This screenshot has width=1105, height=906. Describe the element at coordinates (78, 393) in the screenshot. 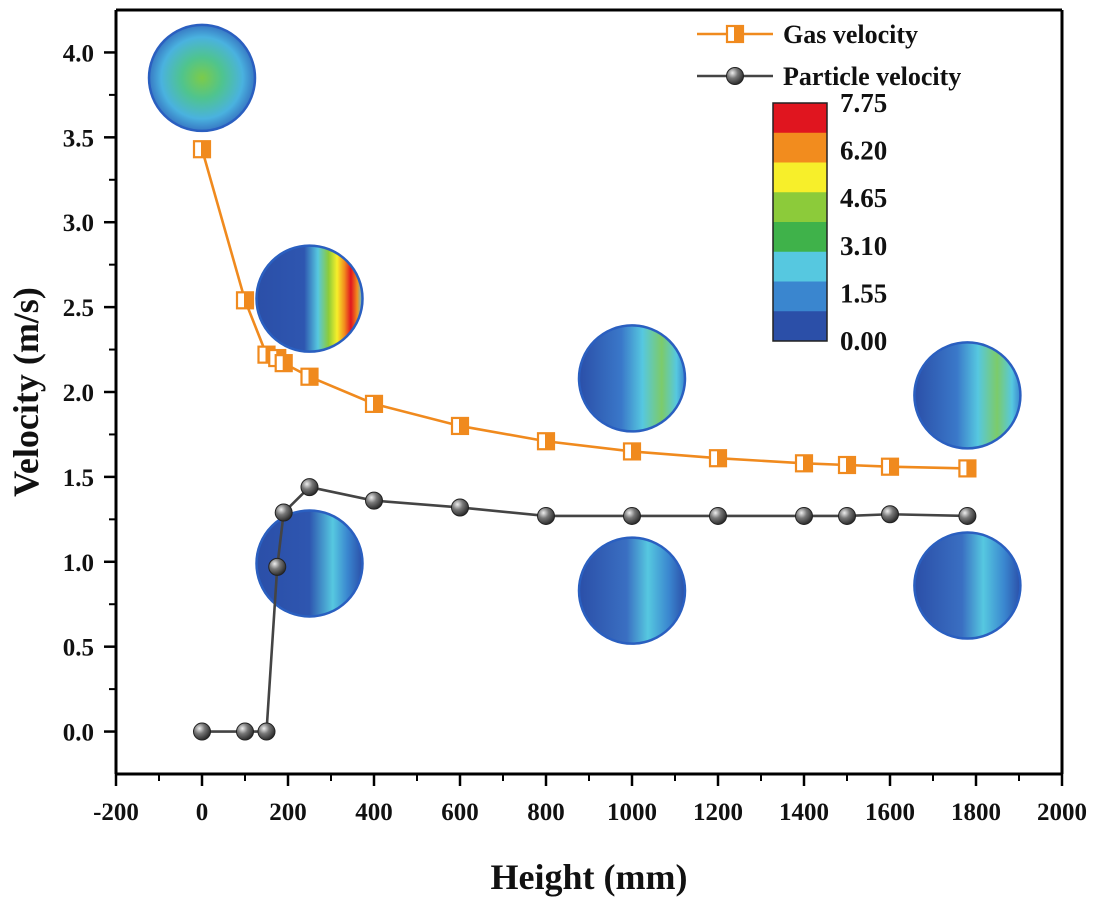

I see `y-tick-label: 2.0` at that location.